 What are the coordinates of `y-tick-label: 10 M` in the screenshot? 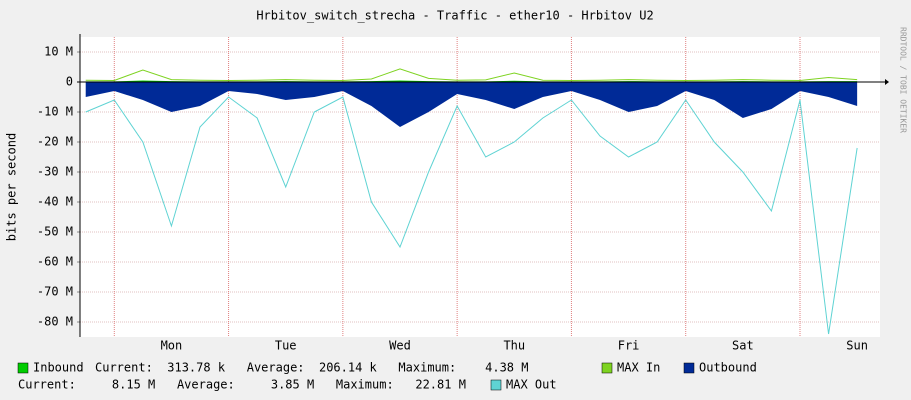 It's located at (58, 52).